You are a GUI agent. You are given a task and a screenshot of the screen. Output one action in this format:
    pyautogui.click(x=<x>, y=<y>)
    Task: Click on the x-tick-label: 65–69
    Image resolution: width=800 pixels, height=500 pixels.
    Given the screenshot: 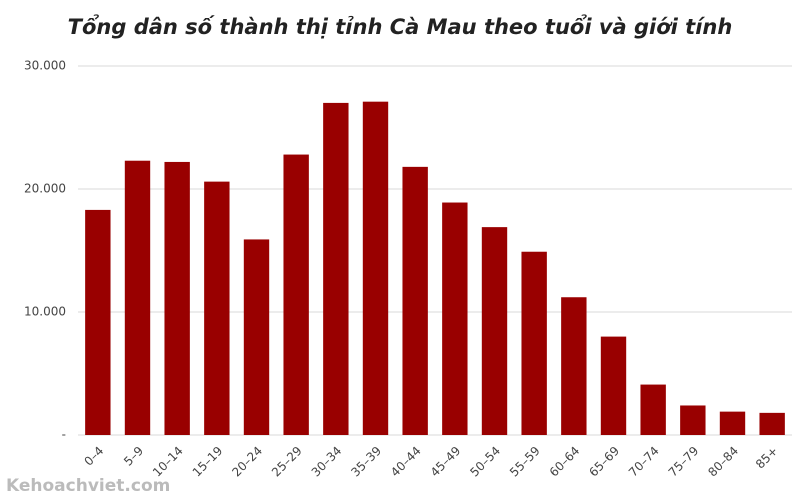 What is the action you would take?
    pyautogui.click(x=604, y=462)
    